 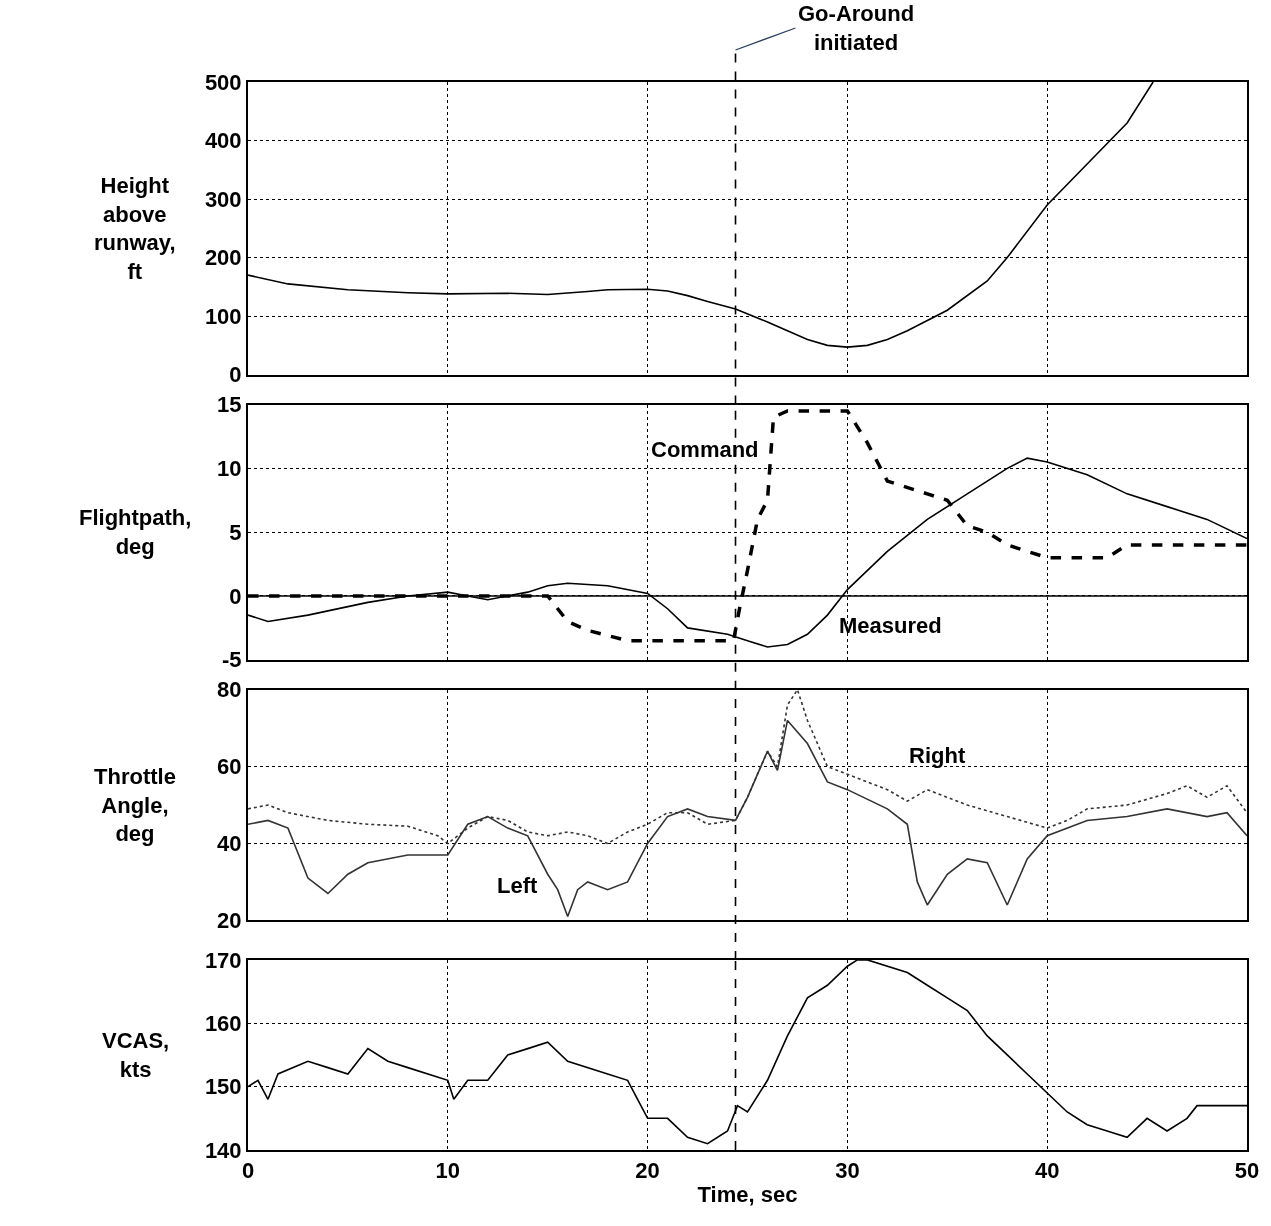 What do you see at coordinates (223, 316) in the screenshot?
I see `y-tick-label: 100` at bounding box center [223, 316].